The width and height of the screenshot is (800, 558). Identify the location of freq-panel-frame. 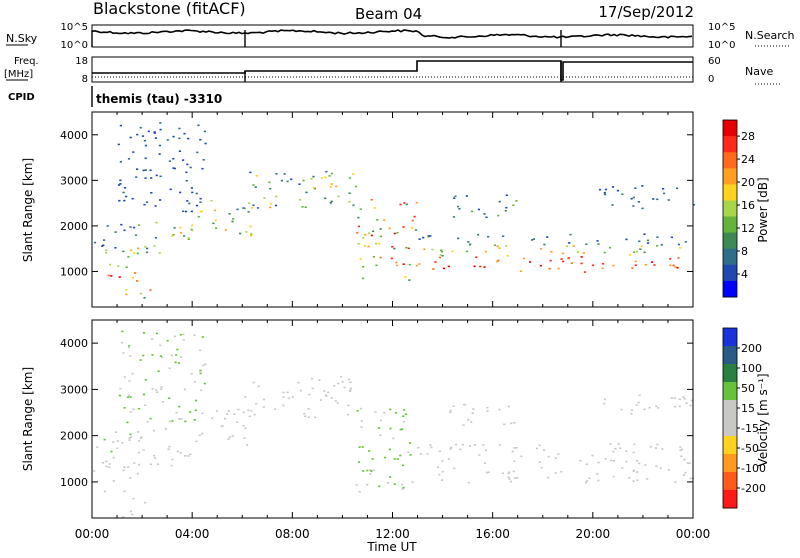
(392, 69).